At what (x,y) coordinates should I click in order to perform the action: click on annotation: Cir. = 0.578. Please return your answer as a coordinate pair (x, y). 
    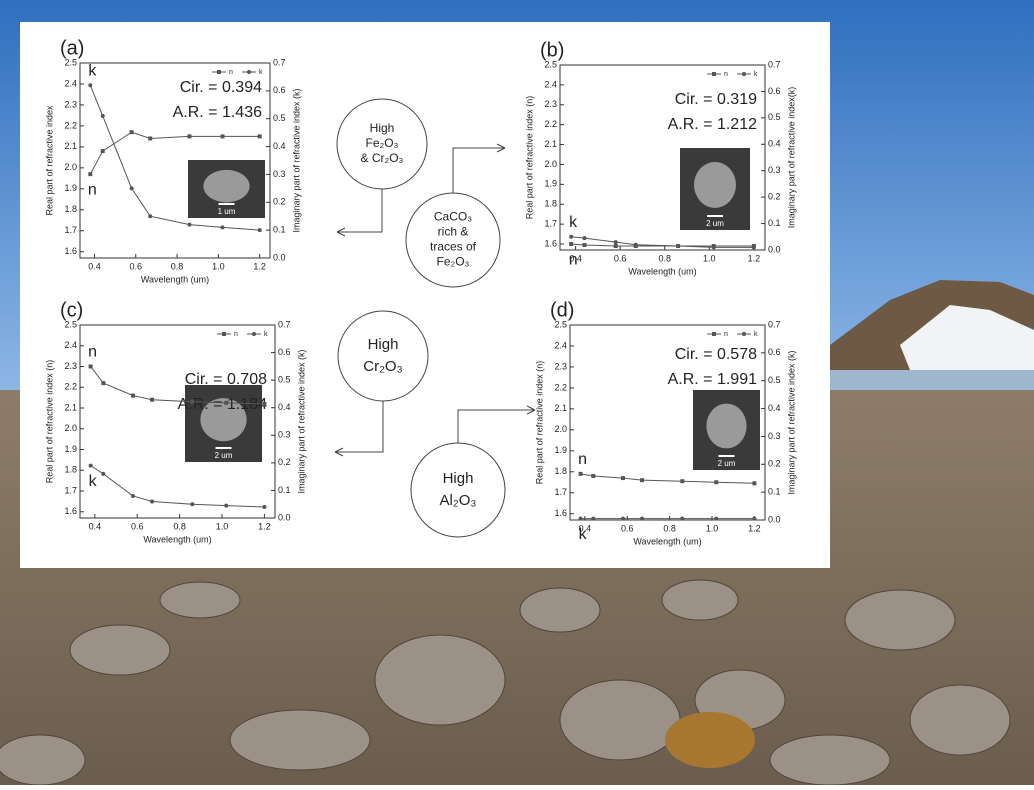
    Looking at the image, I should click on (716, 354).